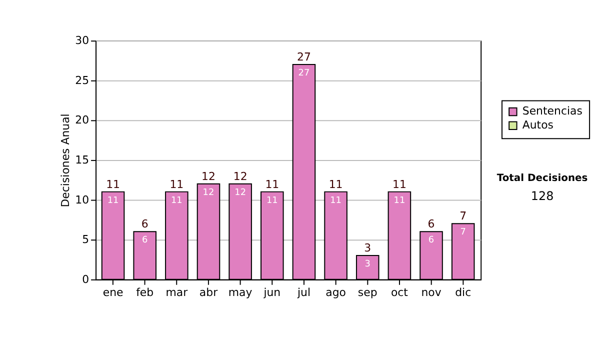 This screenshot has width=600, height=340. I want to click on y-tick-label: 30, so click(82, 41).